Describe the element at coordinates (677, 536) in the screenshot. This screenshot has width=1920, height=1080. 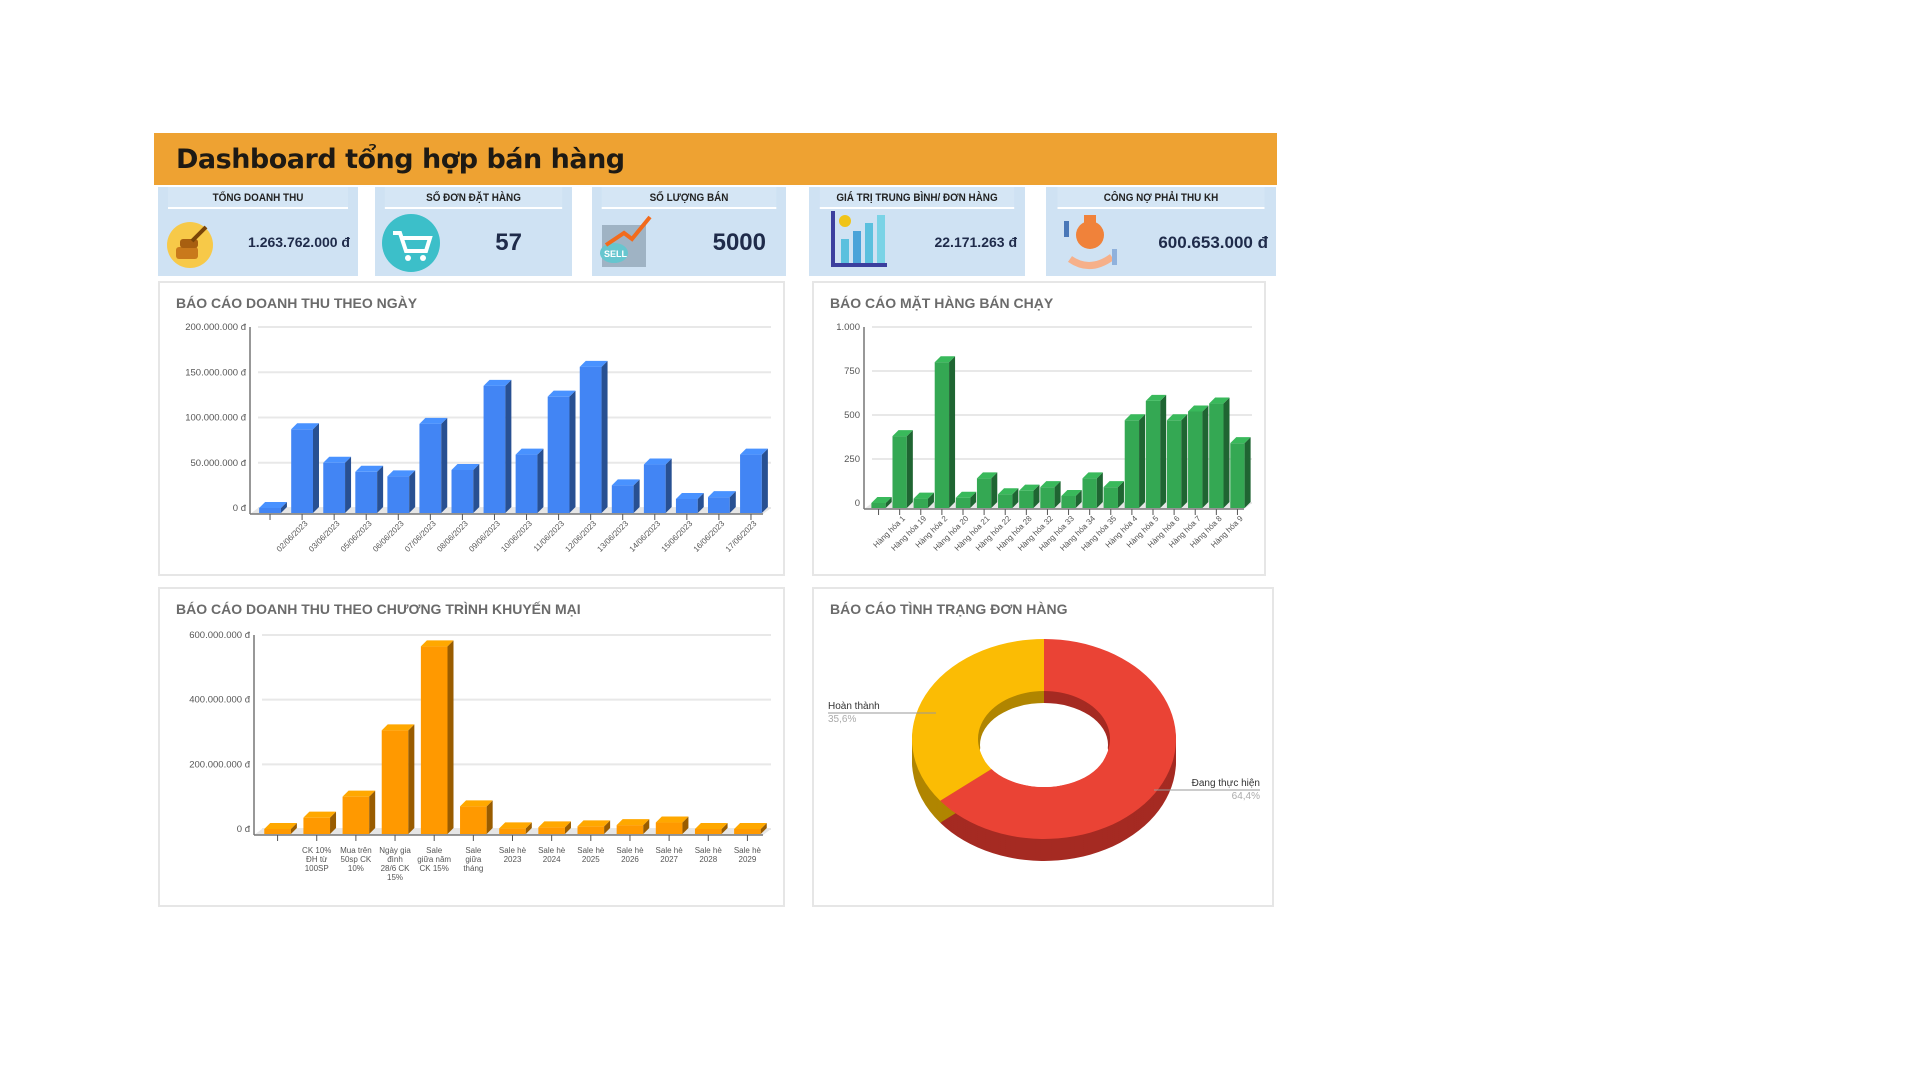
I see `x-tick-label: 15/06/2023` at that location.